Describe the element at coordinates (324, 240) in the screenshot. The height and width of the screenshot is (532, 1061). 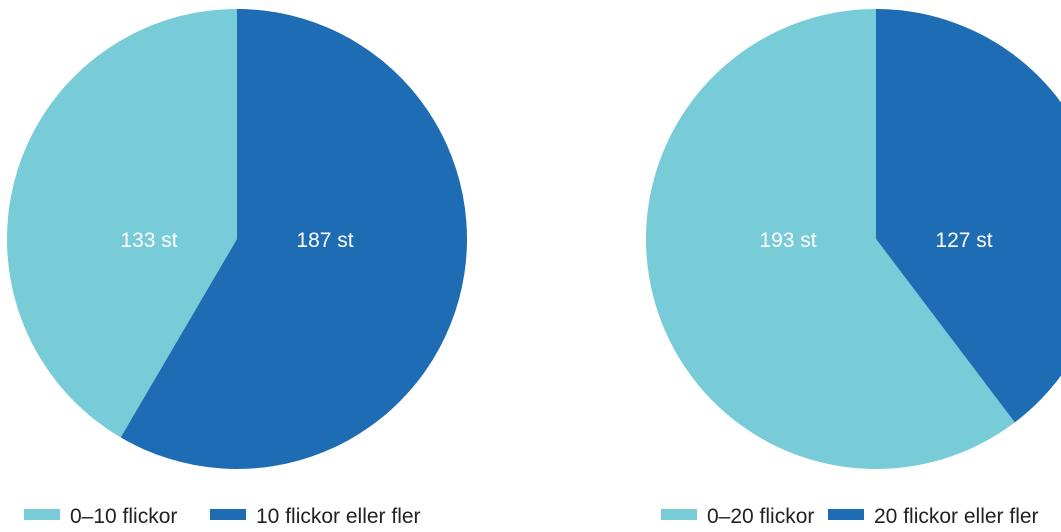
I see `slice-label-0-1: 187 st` at that location.